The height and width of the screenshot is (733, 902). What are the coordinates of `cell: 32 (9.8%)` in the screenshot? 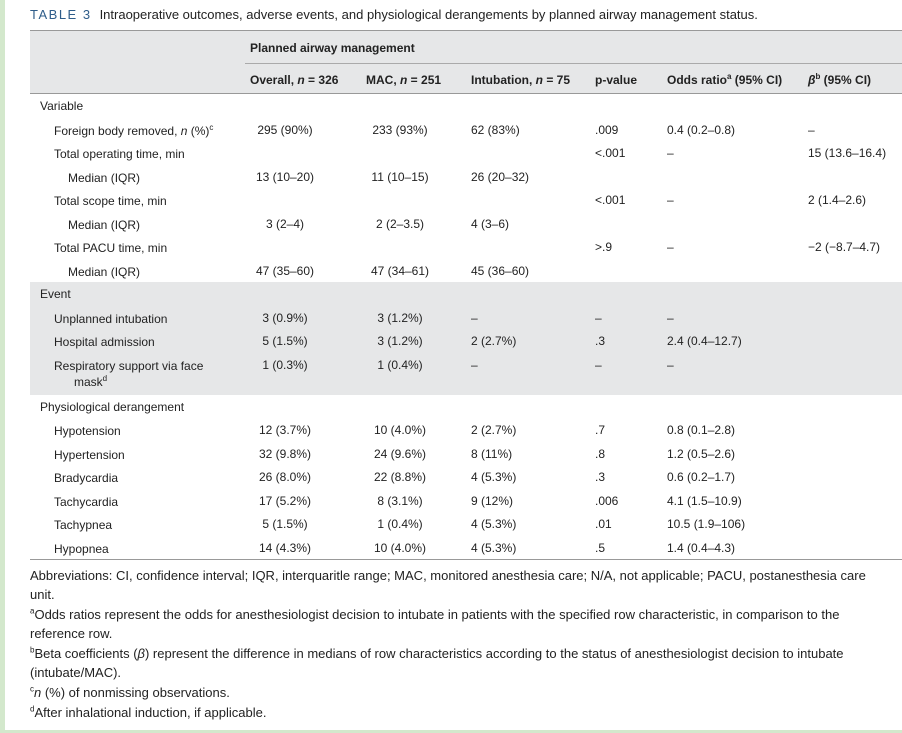 It's located at (285, 453).